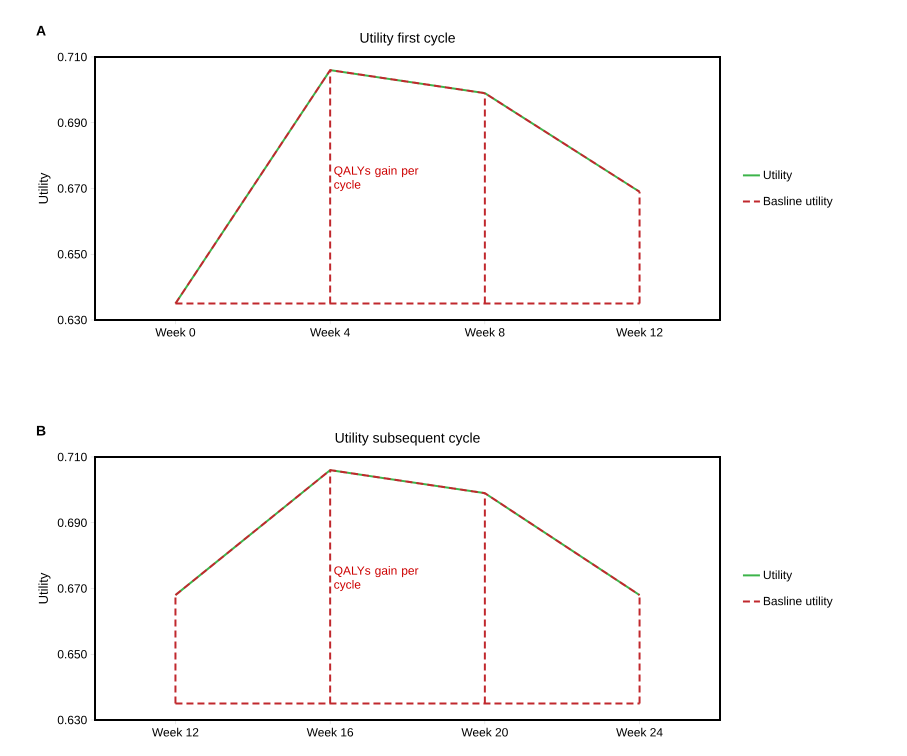  I want to click on x-tick-label: Week 4, so click(330, 332).